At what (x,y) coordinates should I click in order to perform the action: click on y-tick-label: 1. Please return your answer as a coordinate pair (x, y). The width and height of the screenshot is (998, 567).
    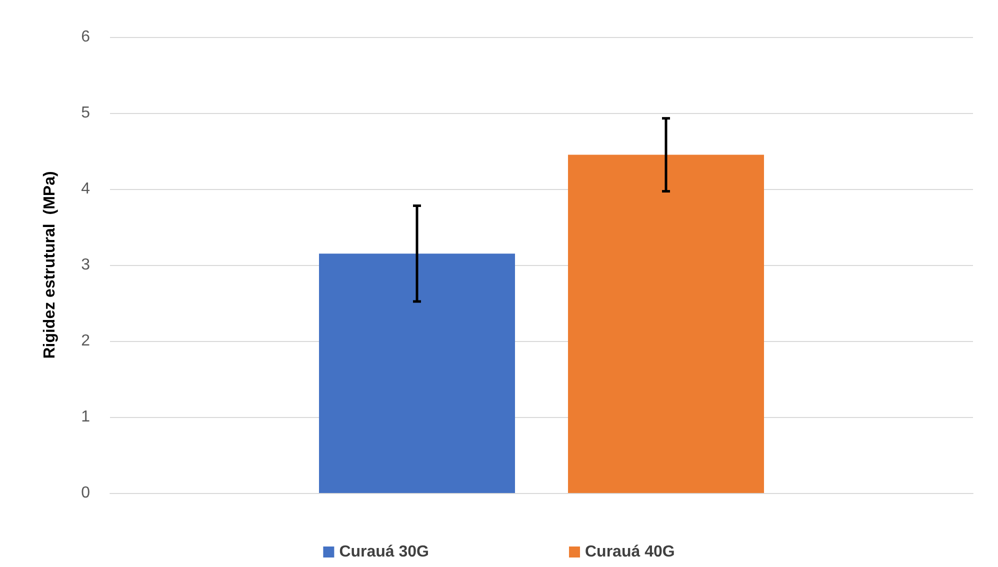
    Looking at the image, I should click on (85, 417).